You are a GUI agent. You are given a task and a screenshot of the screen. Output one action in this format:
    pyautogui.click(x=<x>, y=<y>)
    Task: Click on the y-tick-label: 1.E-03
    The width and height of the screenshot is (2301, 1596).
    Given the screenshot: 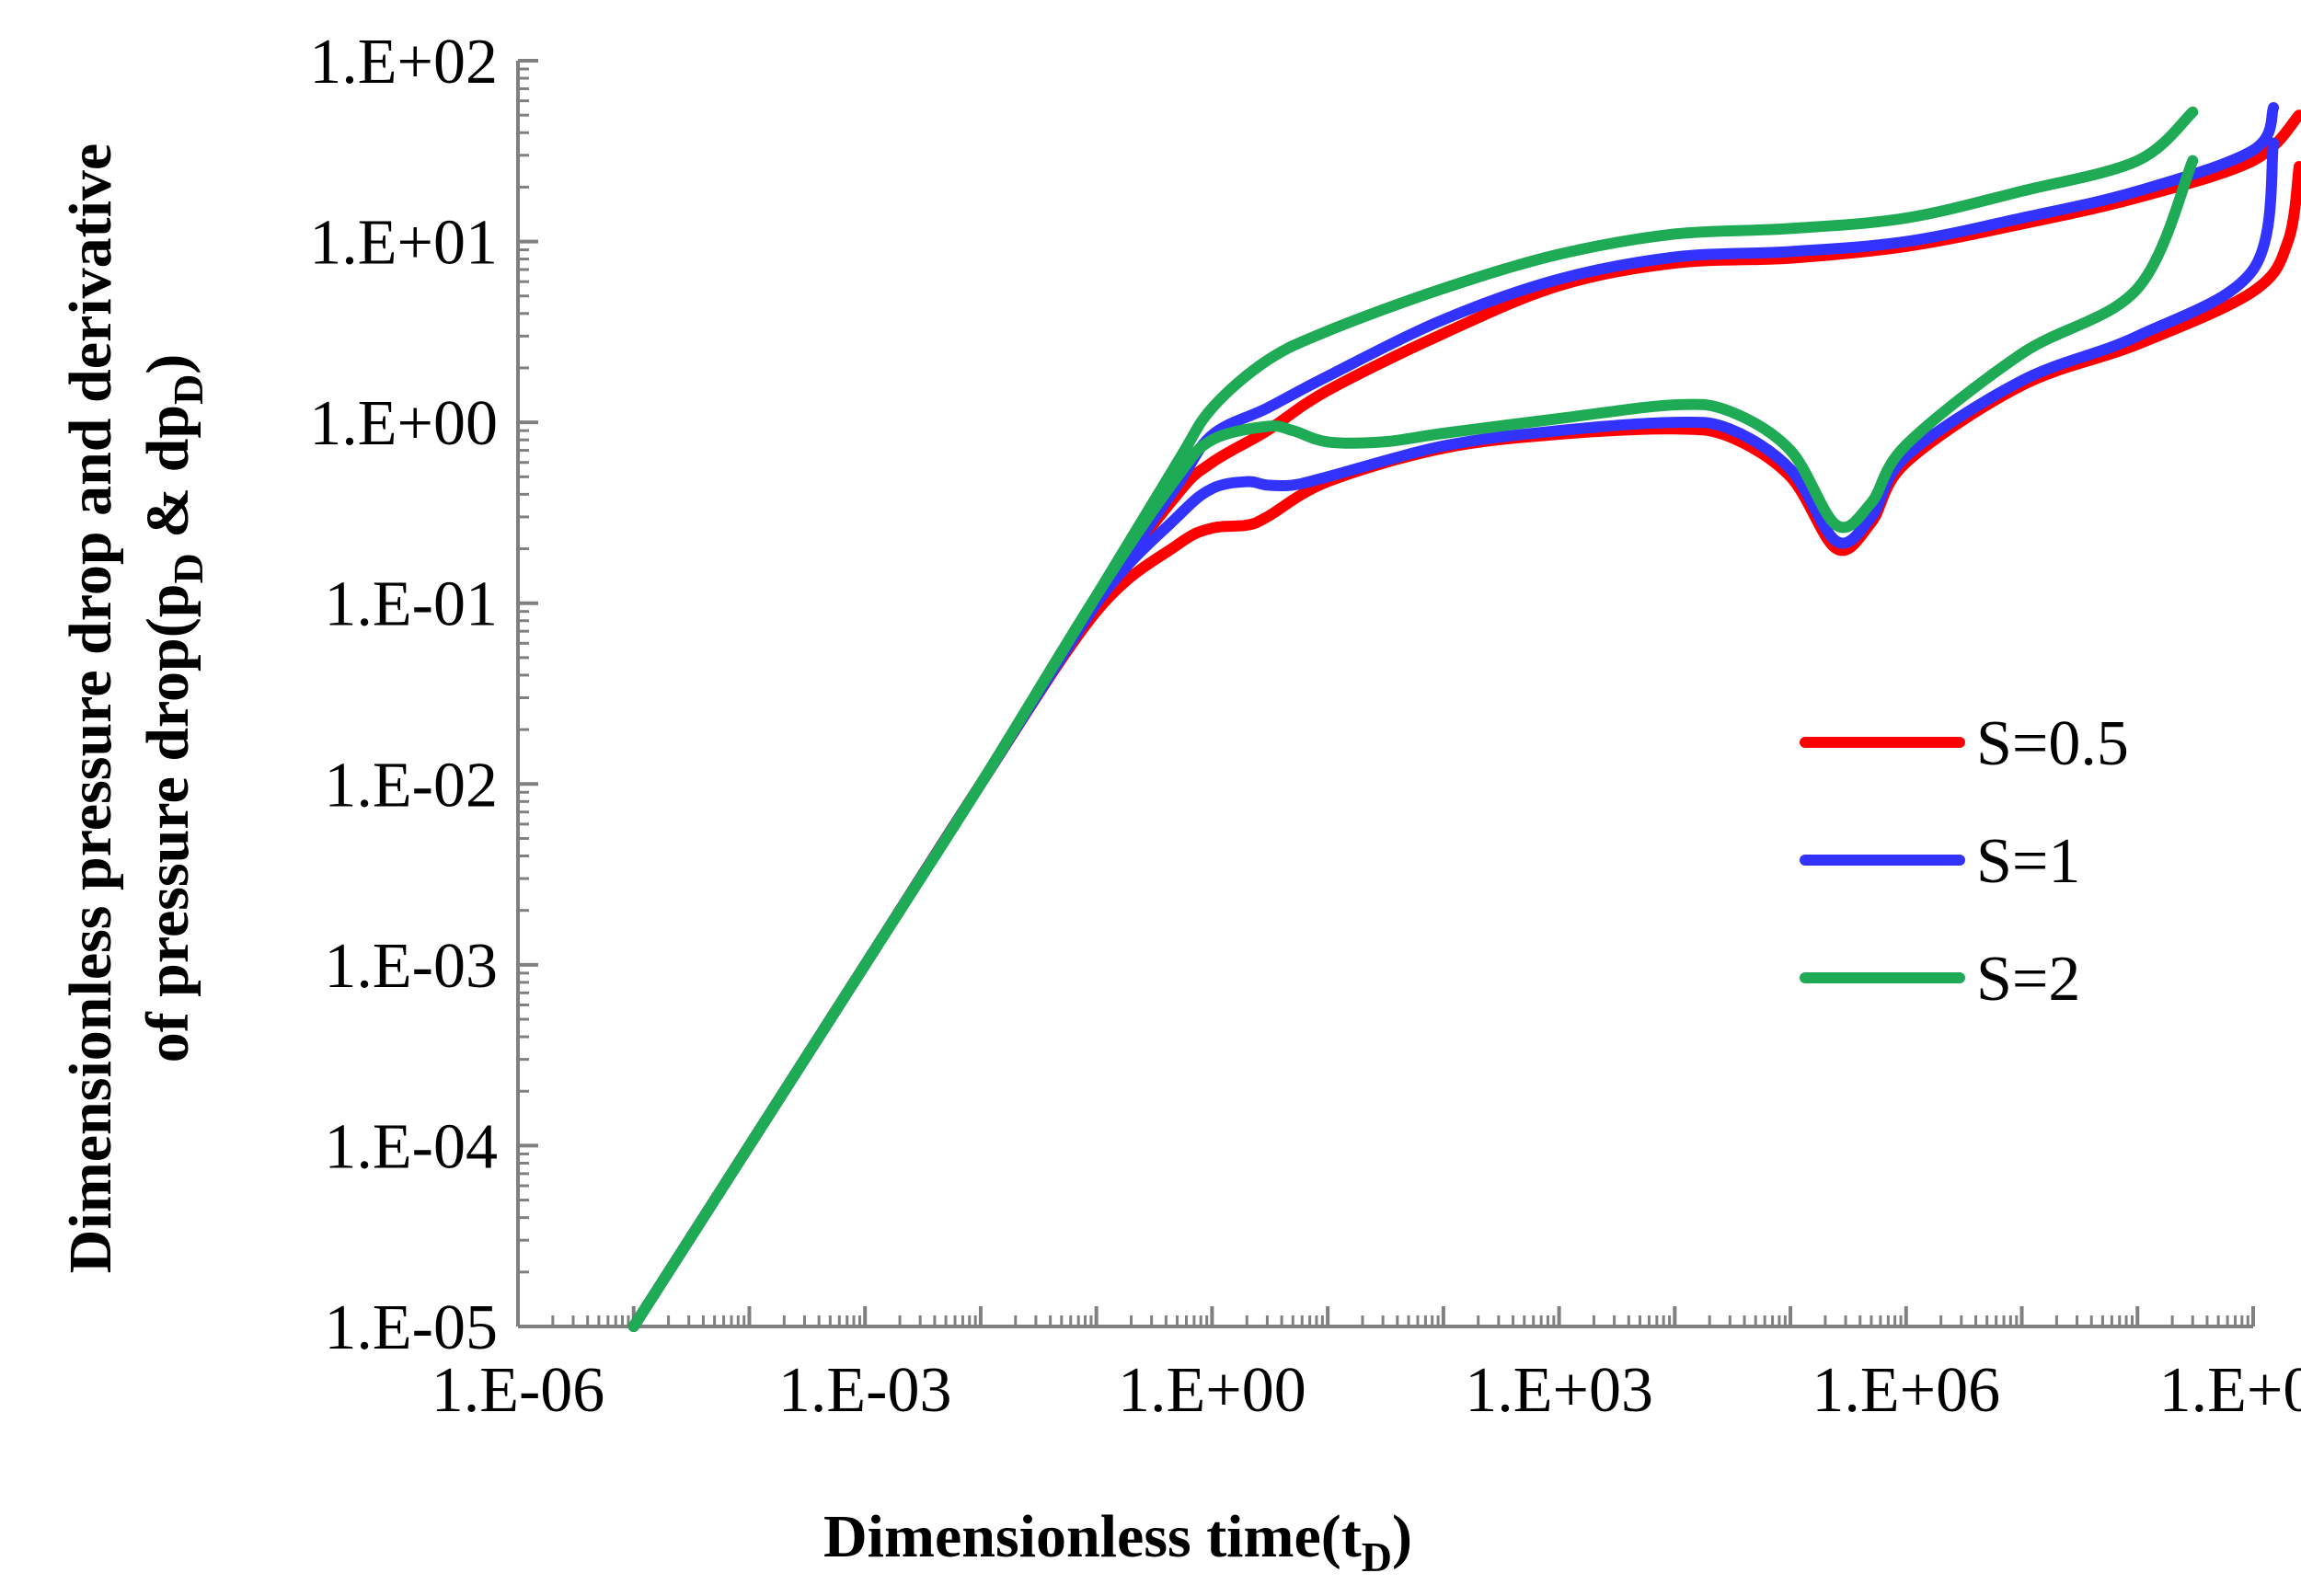 What is the action you would take?
    pyautogui.click(x=411, y=966)
    